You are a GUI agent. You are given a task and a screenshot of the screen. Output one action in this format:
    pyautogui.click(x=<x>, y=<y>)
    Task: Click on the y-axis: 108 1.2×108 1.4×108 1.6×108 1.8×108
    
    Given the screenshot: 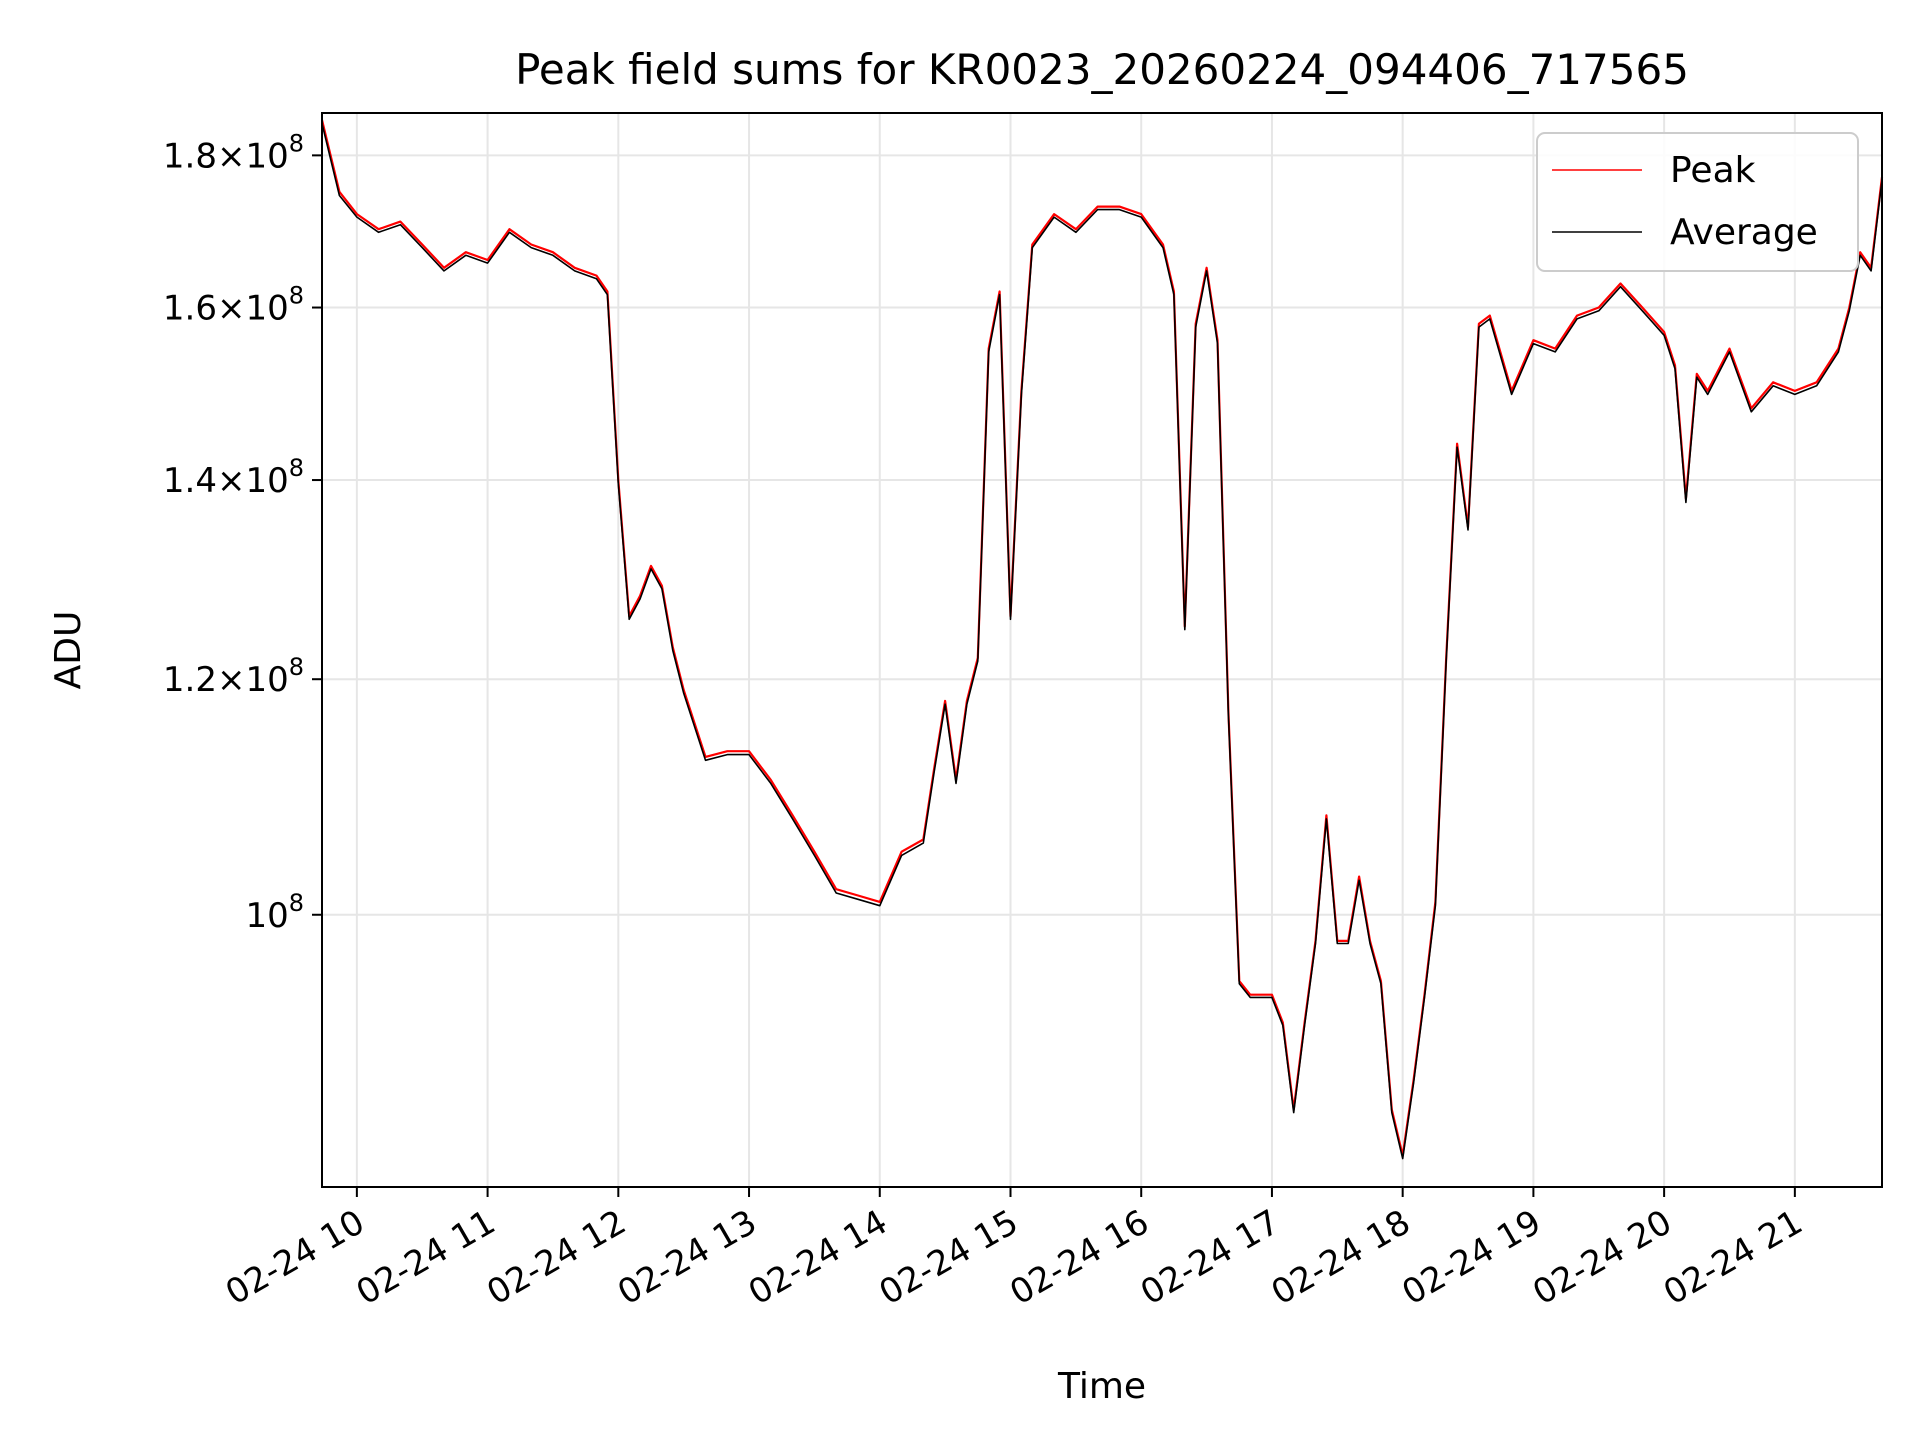 What is the action you would take?
    pyautogui.click(x=242, y=532)
    